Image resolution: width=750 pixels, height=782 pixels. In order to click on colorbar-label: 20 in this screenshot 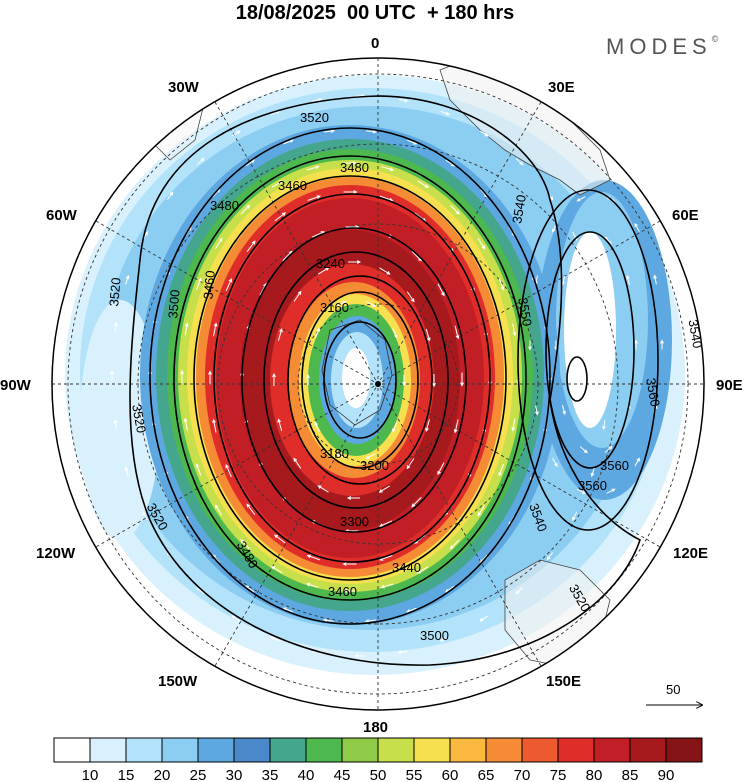, I will do `click(162, 774)`.